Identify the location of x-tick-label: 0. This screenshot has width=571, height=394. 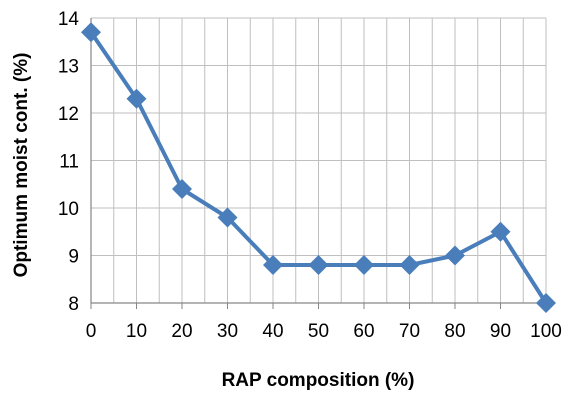
(91, 331).